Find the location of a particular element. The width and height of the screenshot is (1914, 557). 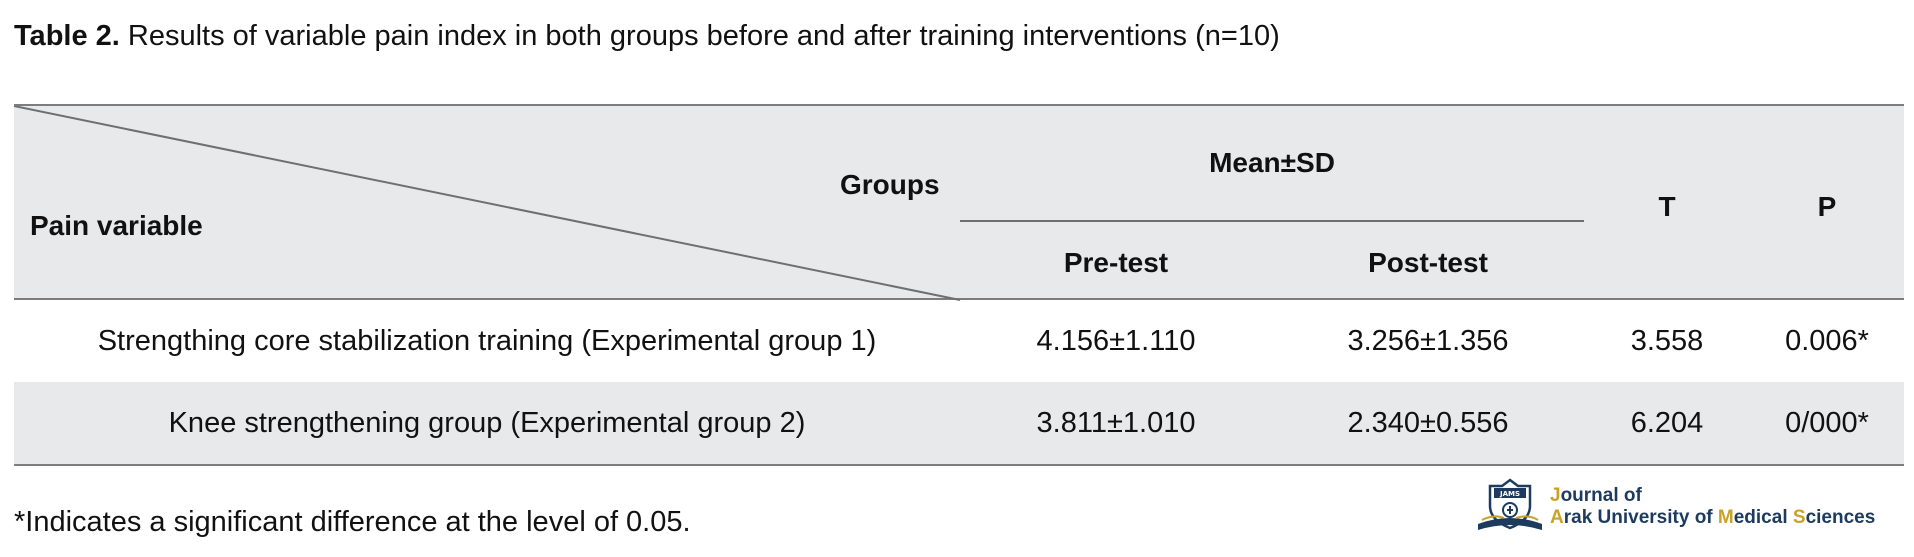

p-header: P is located at coordinates (1827, 206).